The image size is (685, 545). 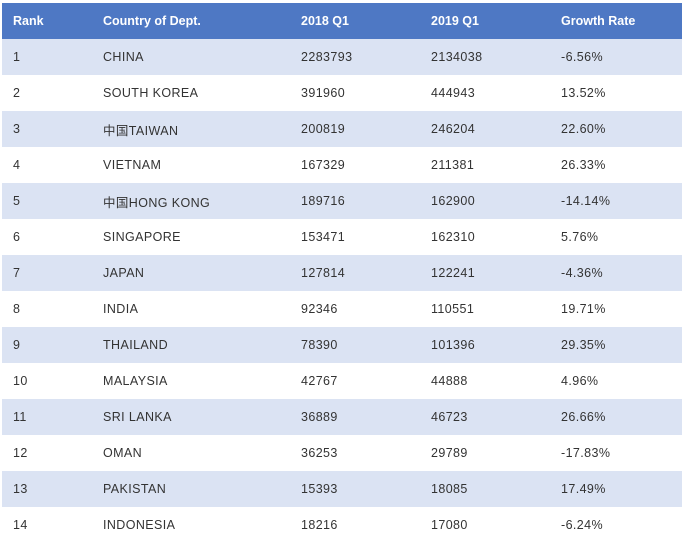 I want to click on cell-country: SINGAPORE, so click(x=142, y=237).